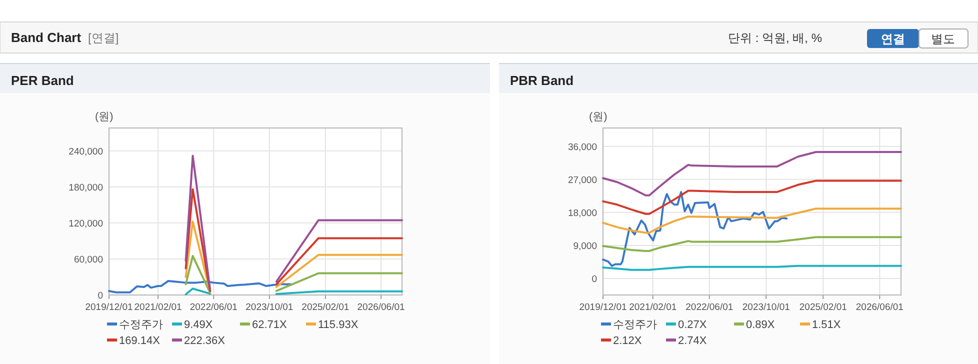  Describe the element at coordinates (582, 147) in the screenshot. I see `y-tick-label: 36,000` at that location.